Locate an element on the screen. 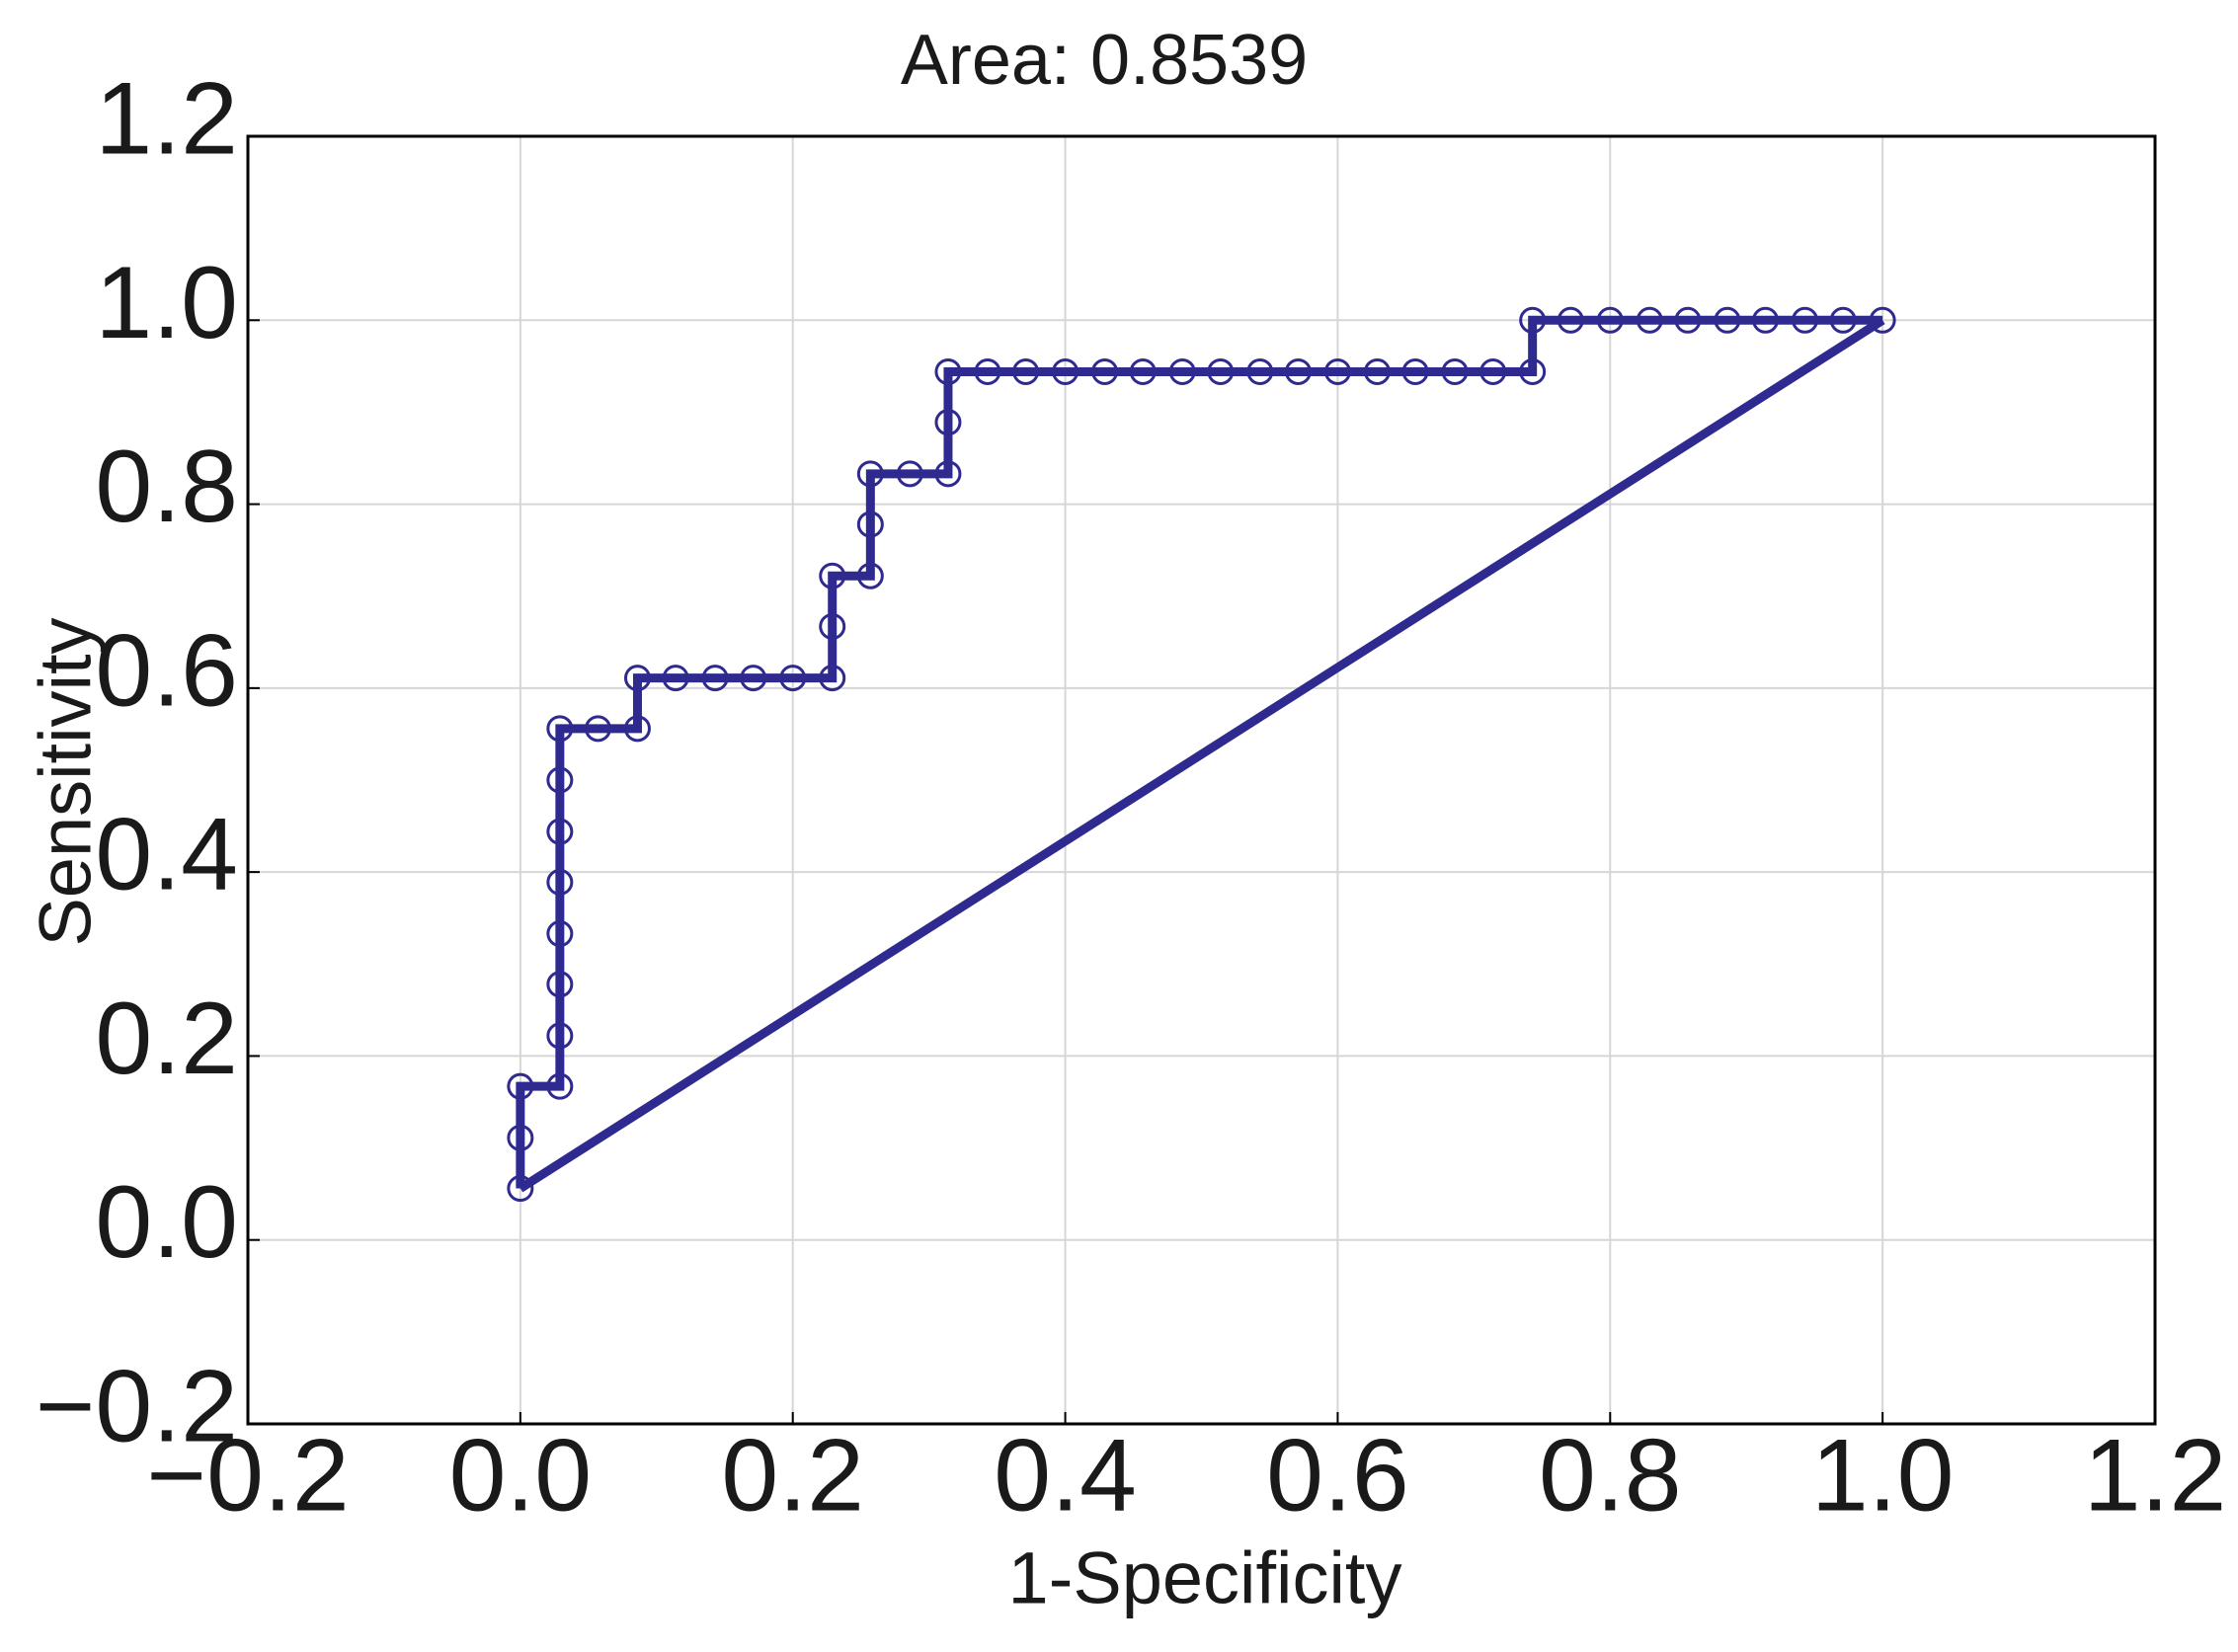  y-axis-label: Sensitivity is located at coordinates (66, 781).